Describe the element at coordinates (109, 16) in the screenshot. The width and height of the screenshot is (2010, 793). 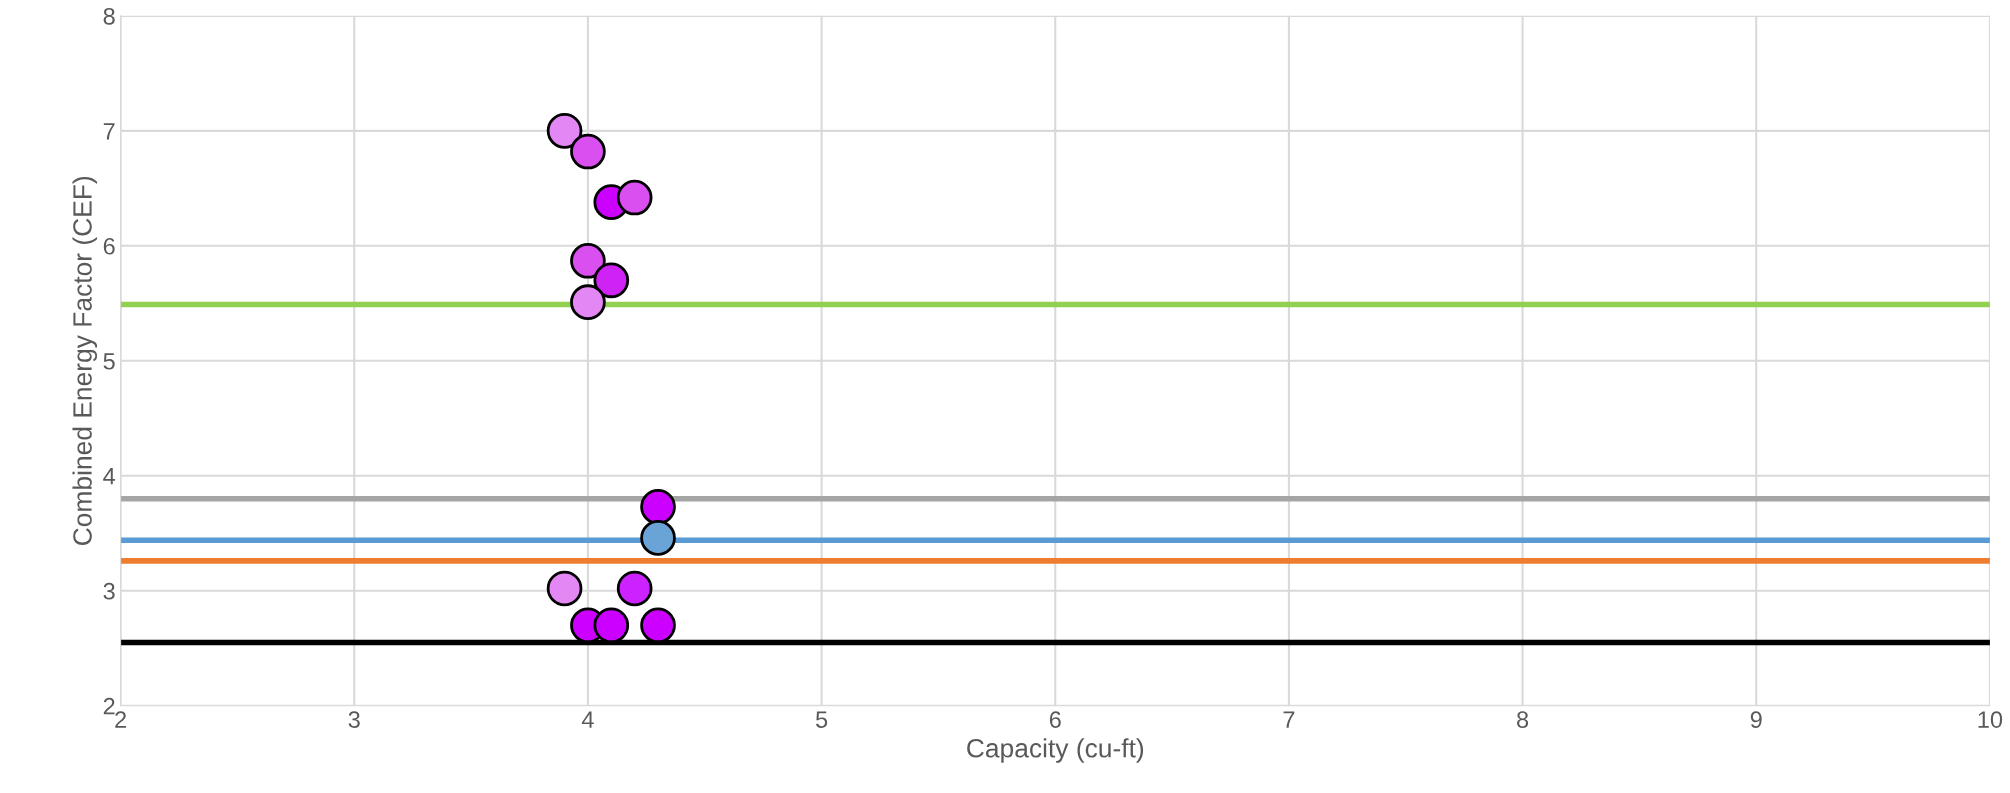
I see `y-tick-label: 8` at that location.